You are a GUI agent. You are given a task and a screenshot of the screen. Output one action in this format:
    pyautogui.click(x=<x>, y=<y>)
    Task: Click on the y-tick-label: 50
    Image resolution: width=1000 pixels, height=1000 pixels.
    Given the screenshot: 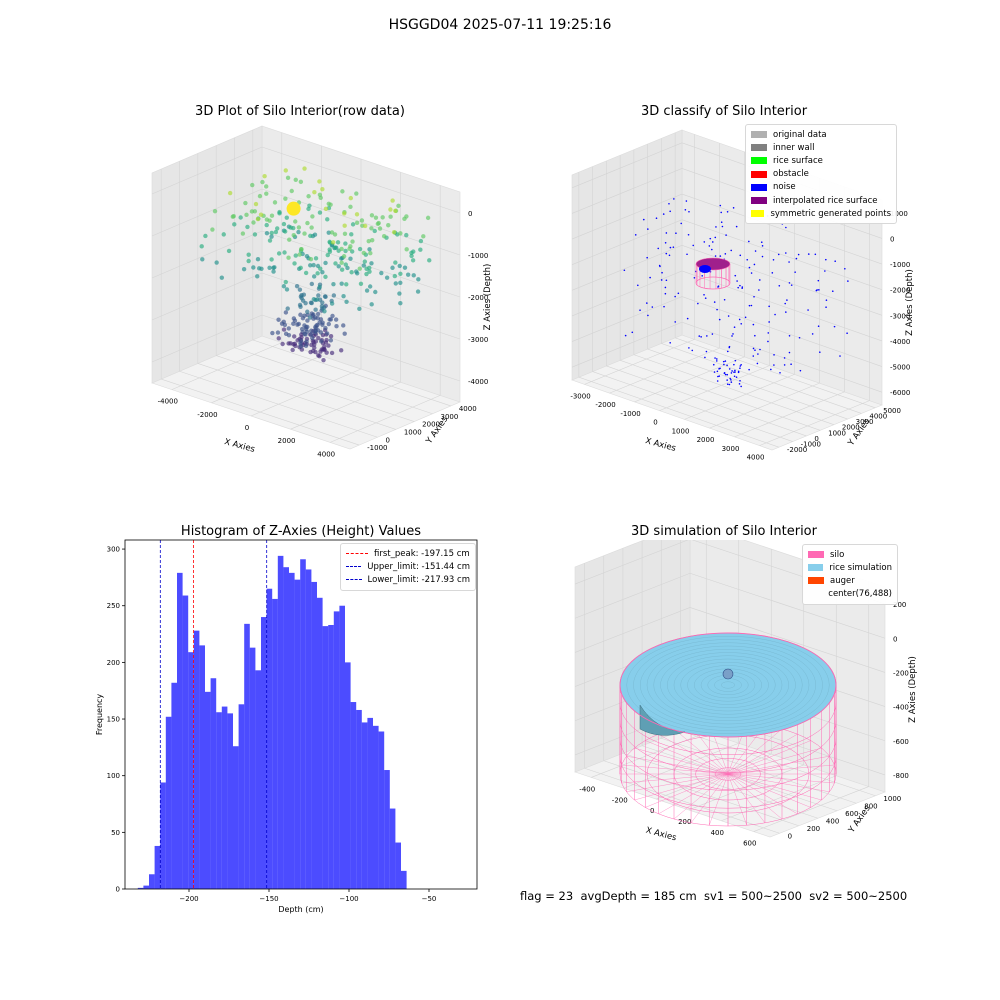 What is the action you would take?
    pyautogui.click(x=115, y=833)
    